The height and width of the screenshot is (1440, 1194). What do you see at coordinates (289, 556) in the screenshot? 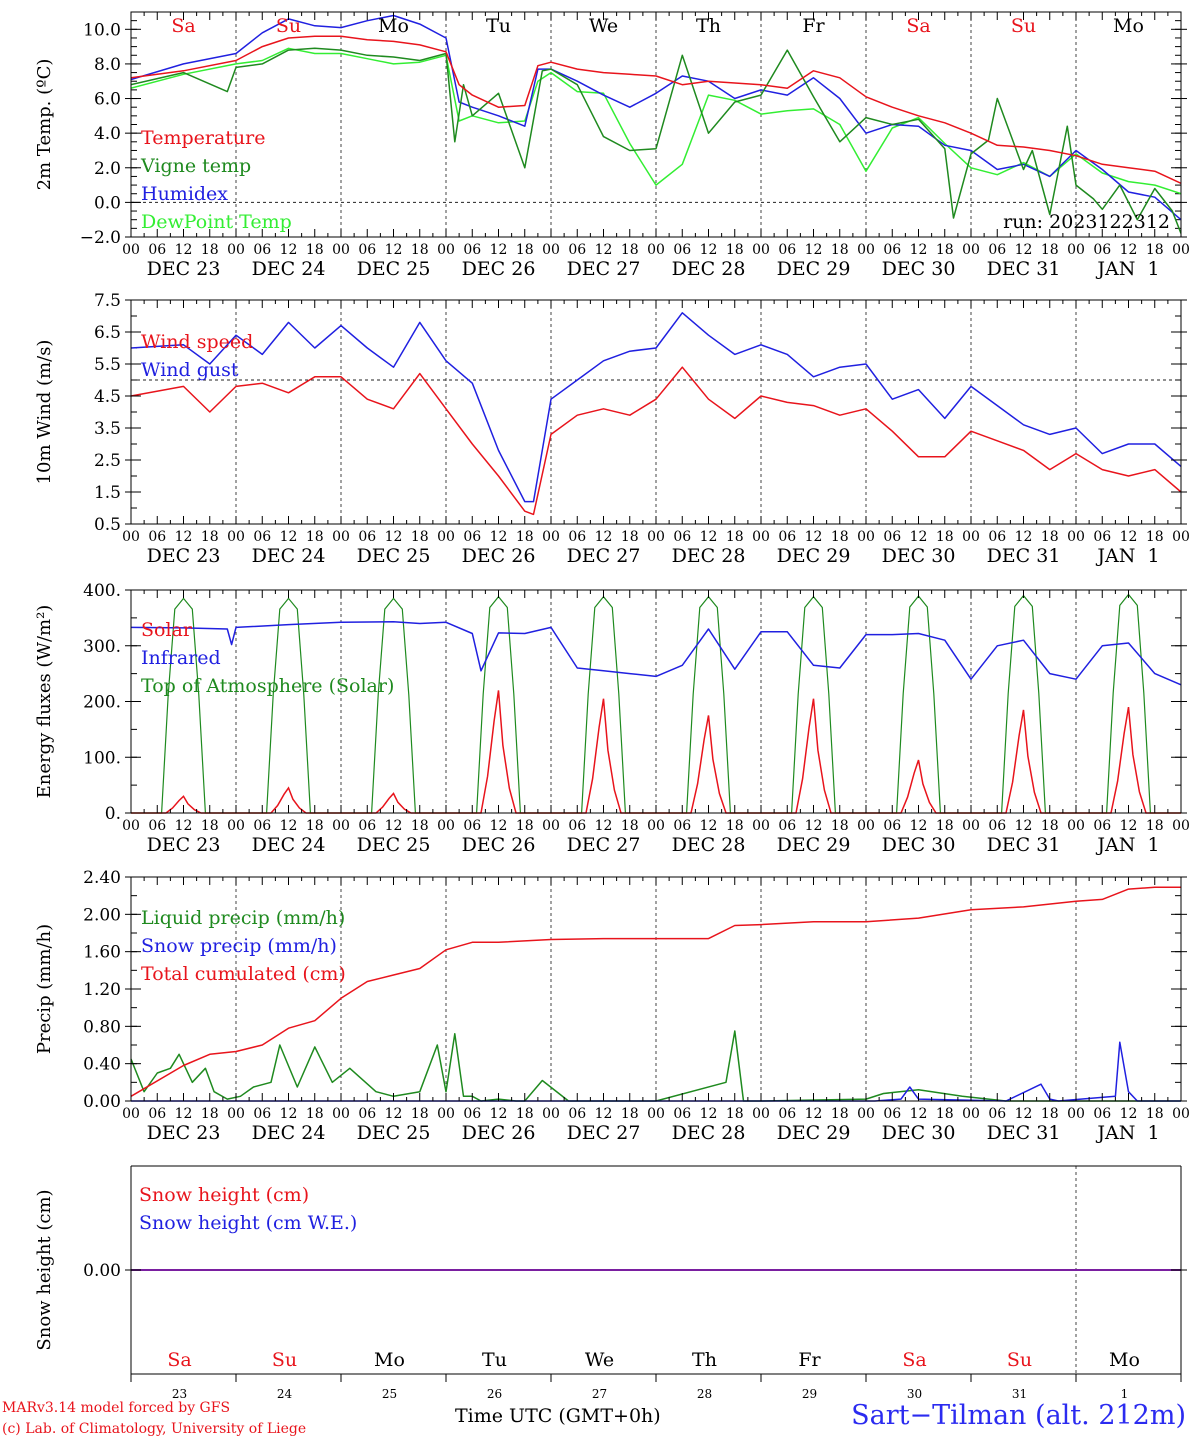
I see `x-date-label: DEC 24` at bounding box center [289, 556].